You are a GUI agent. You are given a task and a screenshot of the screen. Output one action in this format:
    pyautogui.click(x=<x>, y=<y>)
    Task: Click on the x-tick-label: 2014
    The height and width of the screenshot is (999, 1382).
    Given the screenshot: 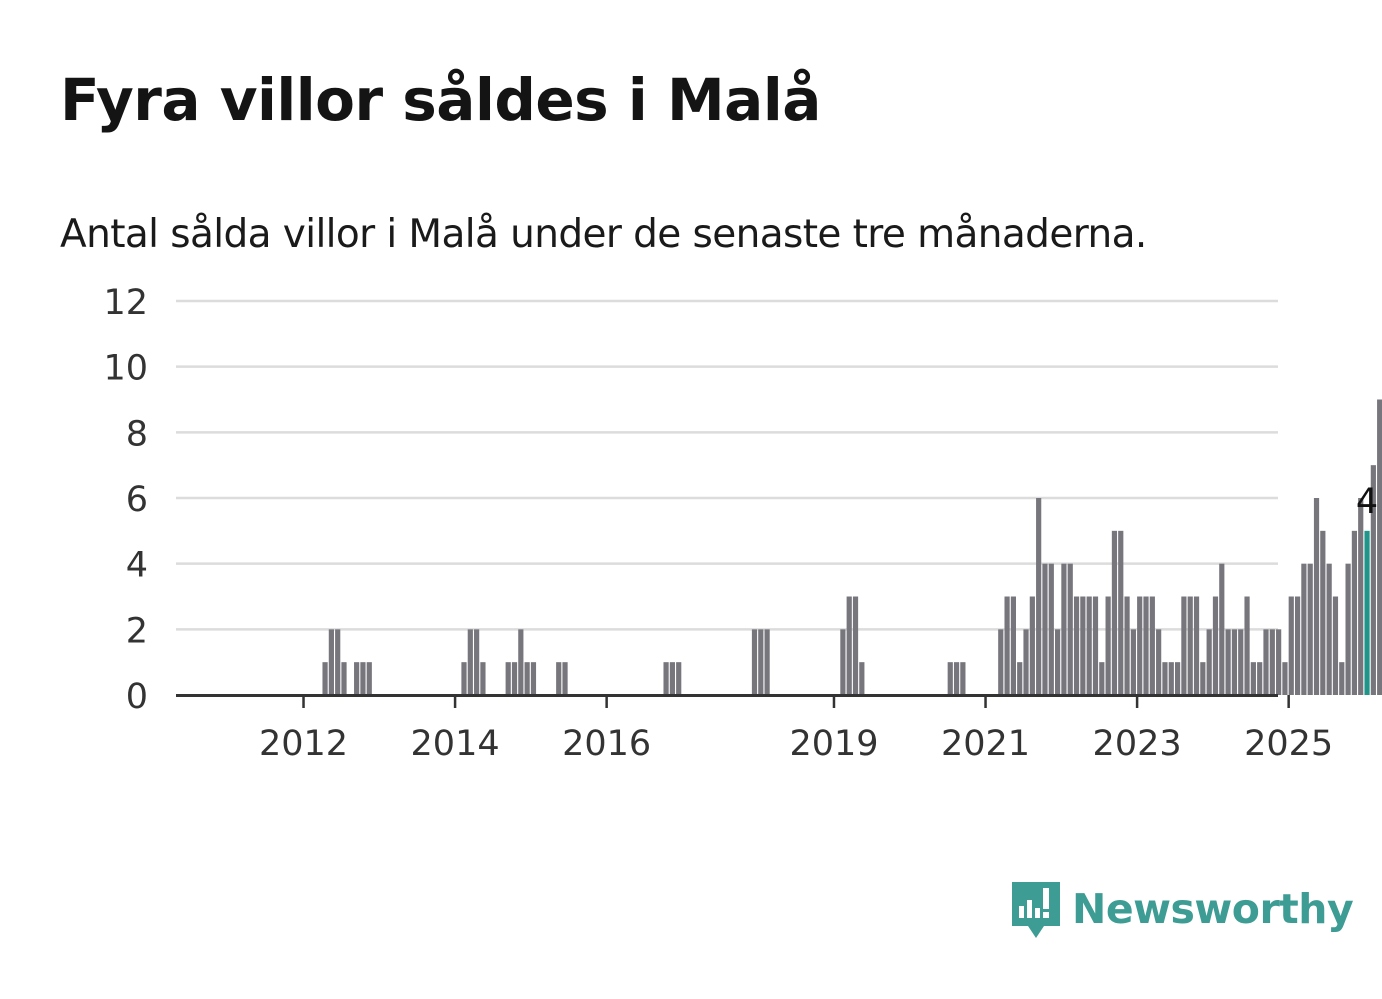 What is the action you would take?
    pyautogui.click(x=455, y=744)
    